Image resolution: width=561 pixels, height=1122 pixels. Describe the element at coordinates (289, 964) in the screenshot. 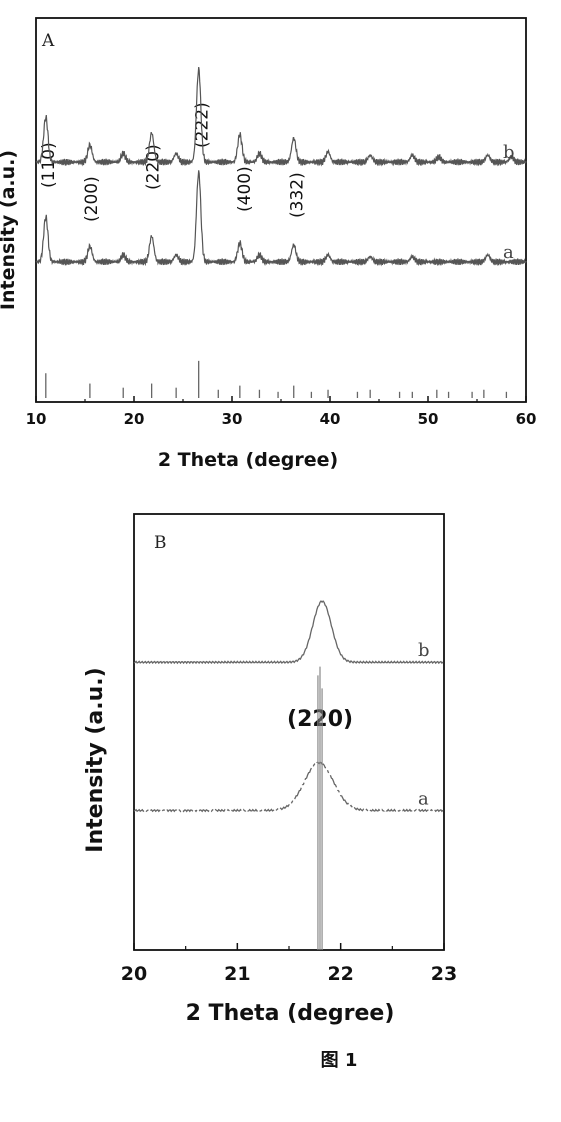

I see `panel-b-x-ticks: 20 21 22 23` at that location.